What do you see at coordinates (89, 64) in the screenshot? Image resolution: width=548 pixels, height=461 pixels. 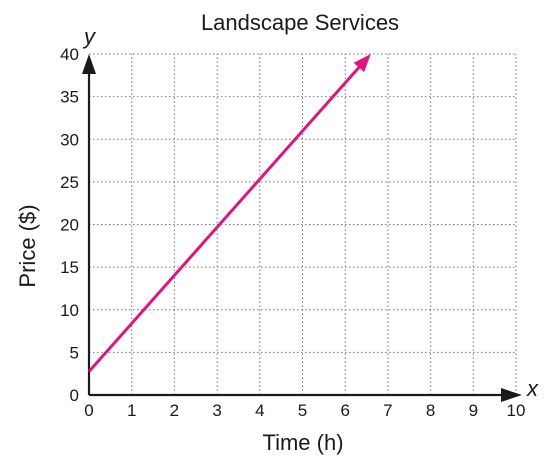 I see `y-axis-arrow-icon` at bounding box center [89, 64].